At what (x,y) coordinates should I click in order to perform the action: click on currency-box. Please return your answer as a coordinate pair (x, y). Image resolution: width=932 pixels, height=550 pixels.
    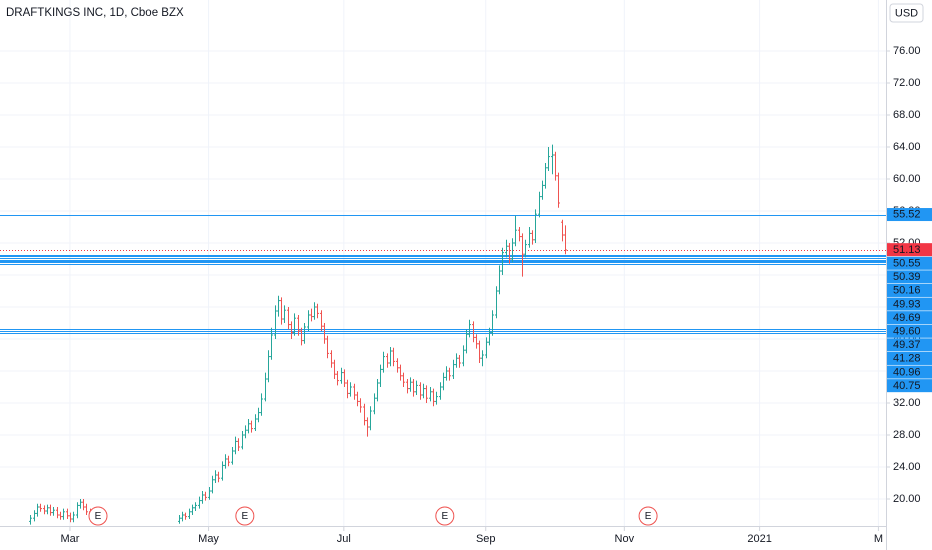
    Looking at the image, I should click on (906, 13).